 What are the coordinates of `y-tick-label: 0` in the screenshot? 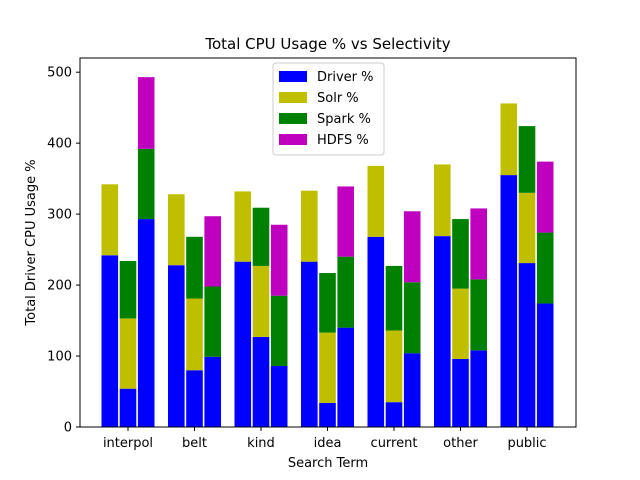 It's located at (68, 428).